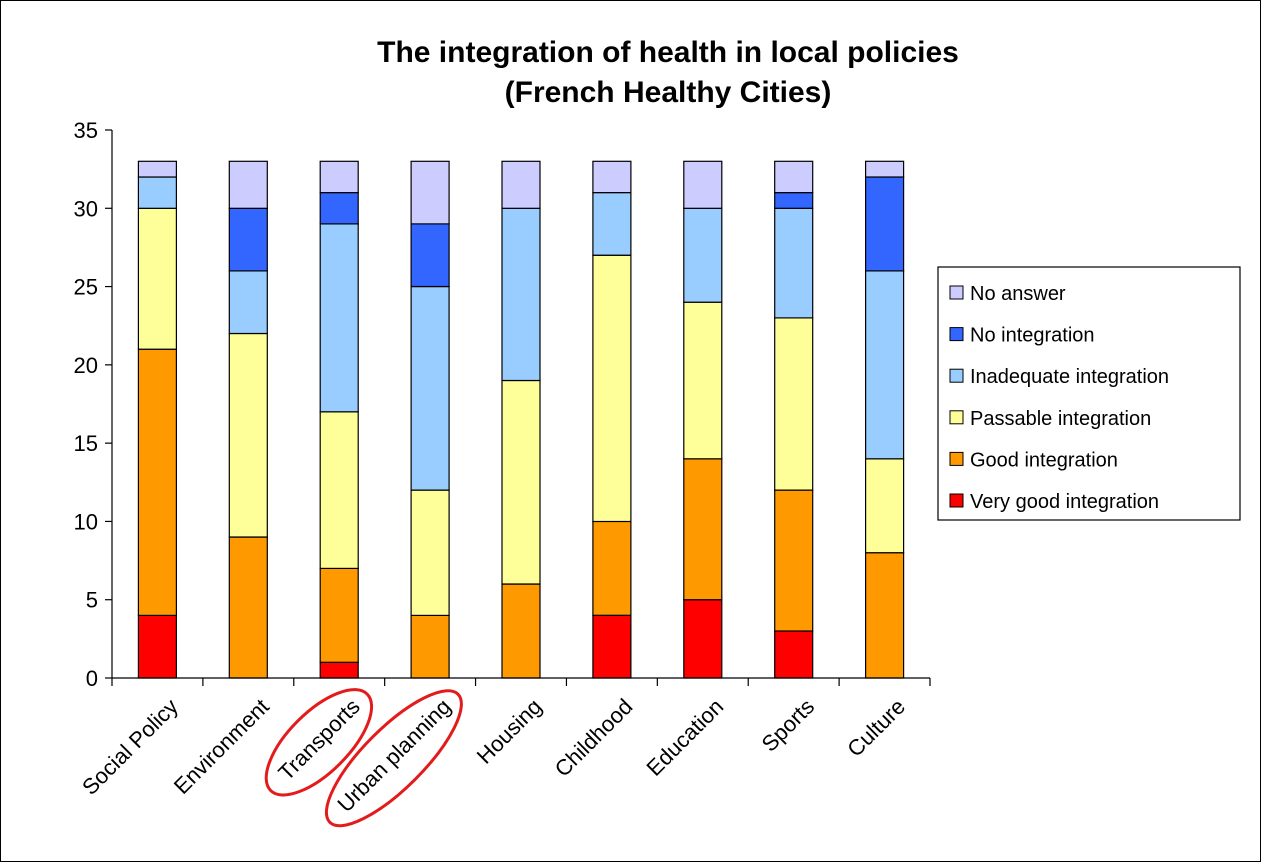 This screenshot has height=862, width=1261. Describe the element at coordinates (956, 292) in the screenshot. I see `legend-swatch-no-answer` at that location.